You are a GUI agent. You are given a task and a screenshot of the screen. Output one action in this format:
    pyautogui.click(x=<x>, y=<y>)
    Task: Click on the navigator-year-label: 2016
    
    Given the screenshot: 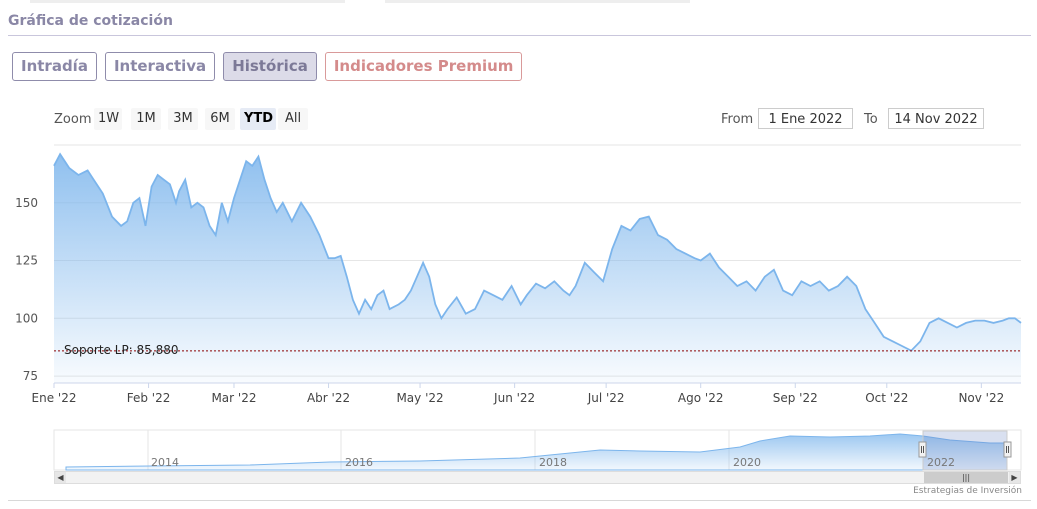 What is the action you would take?
    pyautogui.click(x=359, y=462)
    